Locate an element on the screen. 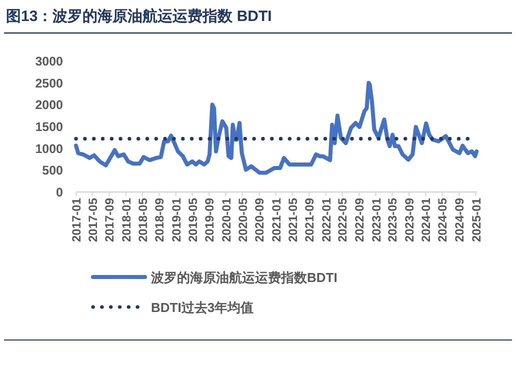 This screenshot has width=516, height=366. xtick: 2020-05 is located at coordinates (243, 220).